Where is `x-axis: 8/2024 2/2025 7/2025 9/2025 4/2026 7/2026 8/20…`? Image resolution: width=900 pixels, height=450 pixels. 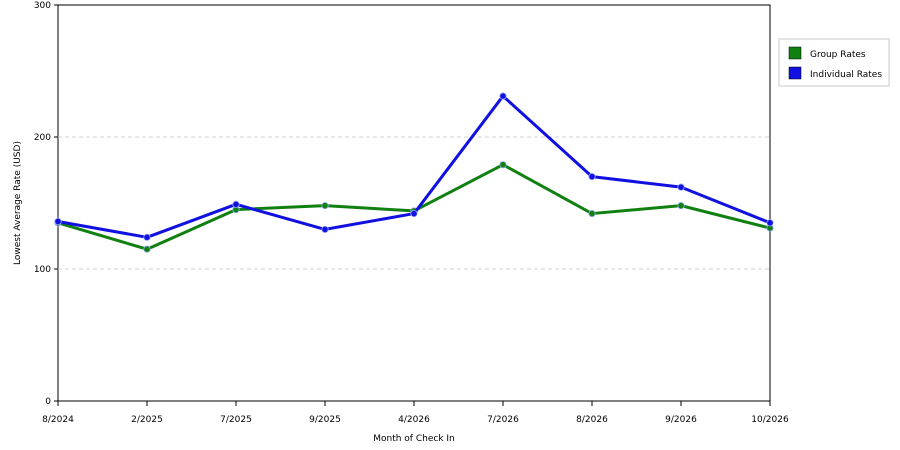
x-axis: 8/2024 2/2025 7/2025 9/2025 4/2026 7/2026 8/20… is located at coordinates (415, 413).